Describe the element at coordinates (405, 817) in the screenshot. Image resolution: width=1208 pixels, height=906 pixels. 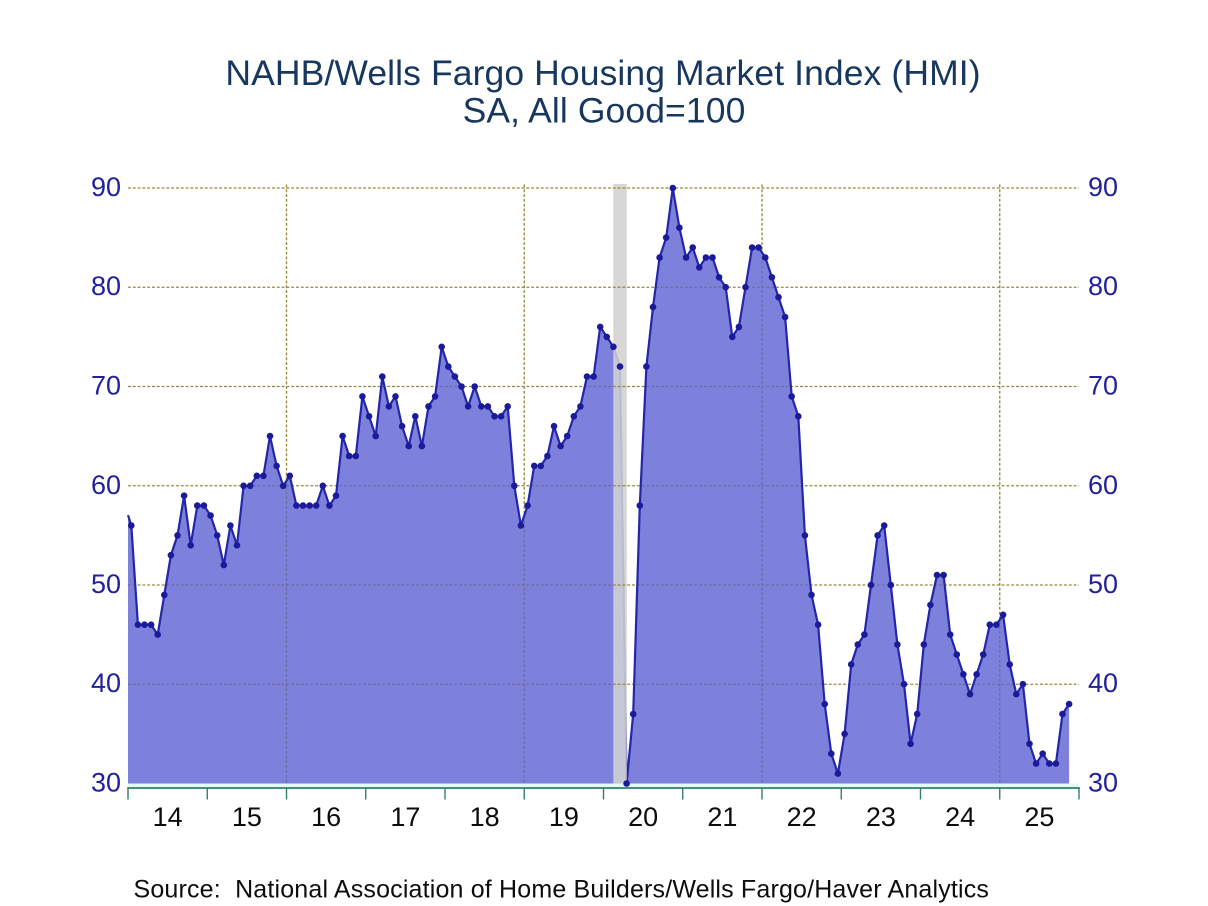
I see `svg-text: 17` at that location.